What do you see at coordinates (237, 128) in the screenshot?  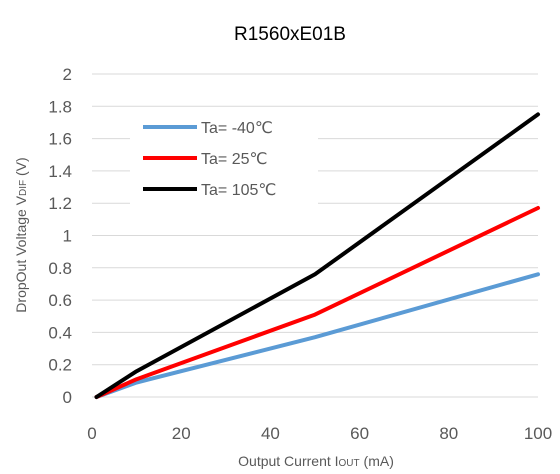 I see `legend-label: Ta= -40℃` at bounding box center [237, 128].